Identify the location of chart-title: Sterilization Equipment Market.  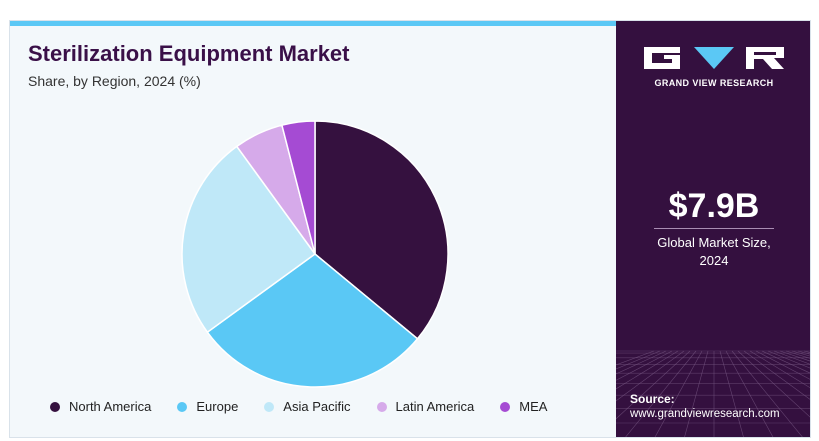
(189, 53).